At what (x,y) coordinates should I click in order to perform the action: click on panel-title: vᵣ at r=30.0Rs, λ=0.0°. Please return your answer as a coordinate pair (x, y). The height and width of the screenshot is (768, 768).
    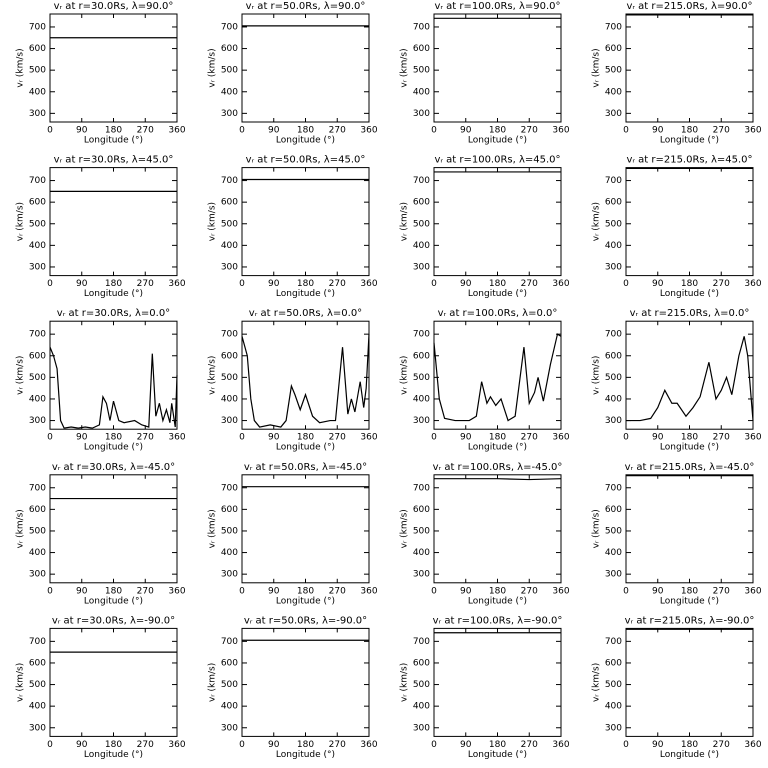
    Looking at the image, I should click on (113, 313).